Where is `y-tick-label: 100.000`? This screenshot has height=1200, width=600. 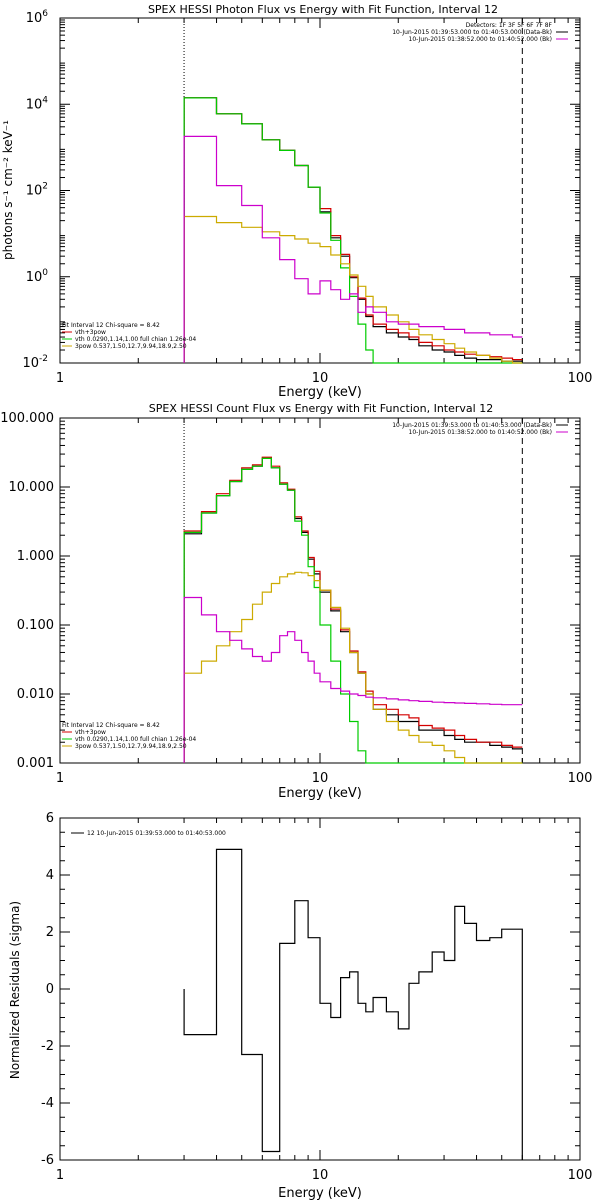
y-tick-label: 100.000 is located at coordinates (27, 418).